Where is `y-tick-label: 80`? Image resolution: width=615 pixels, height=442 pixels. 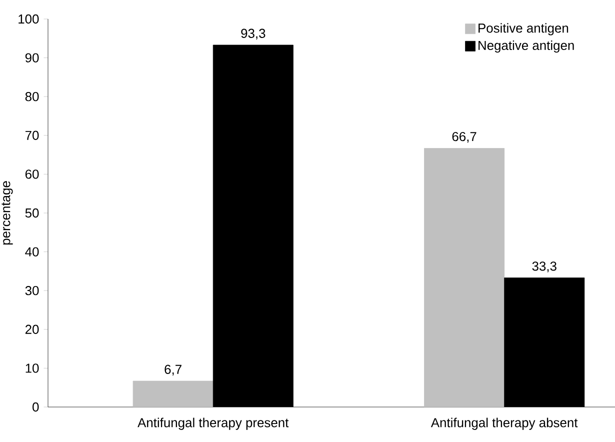 y-tick-label: 80 is located at coordinates (32, 97).